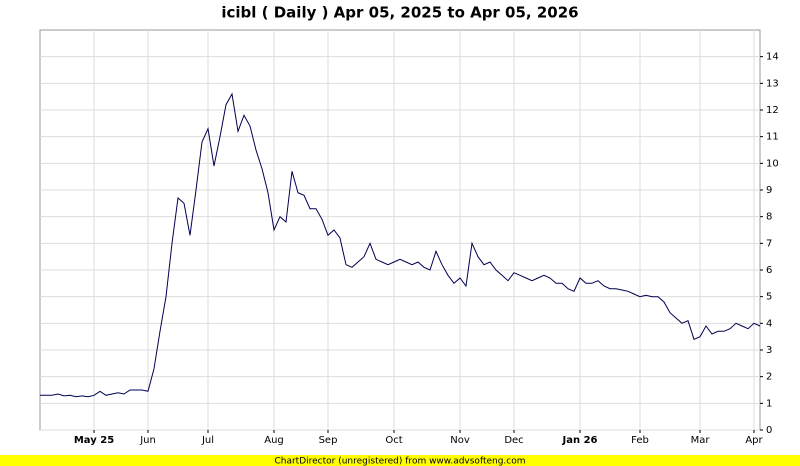 This screenshot has height=466, width=800. Describe the element at coordinates (769, 243) in the screenshot. I see `y-tick-label: 7` at that location.